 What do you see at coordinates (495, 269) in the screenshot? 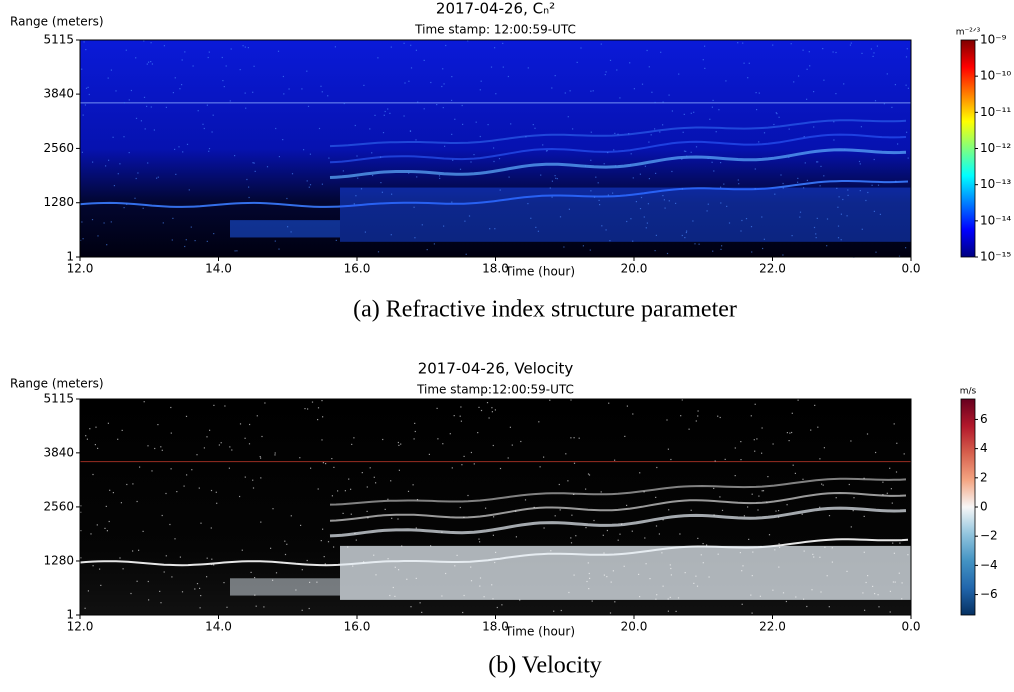
I see `x-tick-label: 18.0` at bounding box center [495, 269].